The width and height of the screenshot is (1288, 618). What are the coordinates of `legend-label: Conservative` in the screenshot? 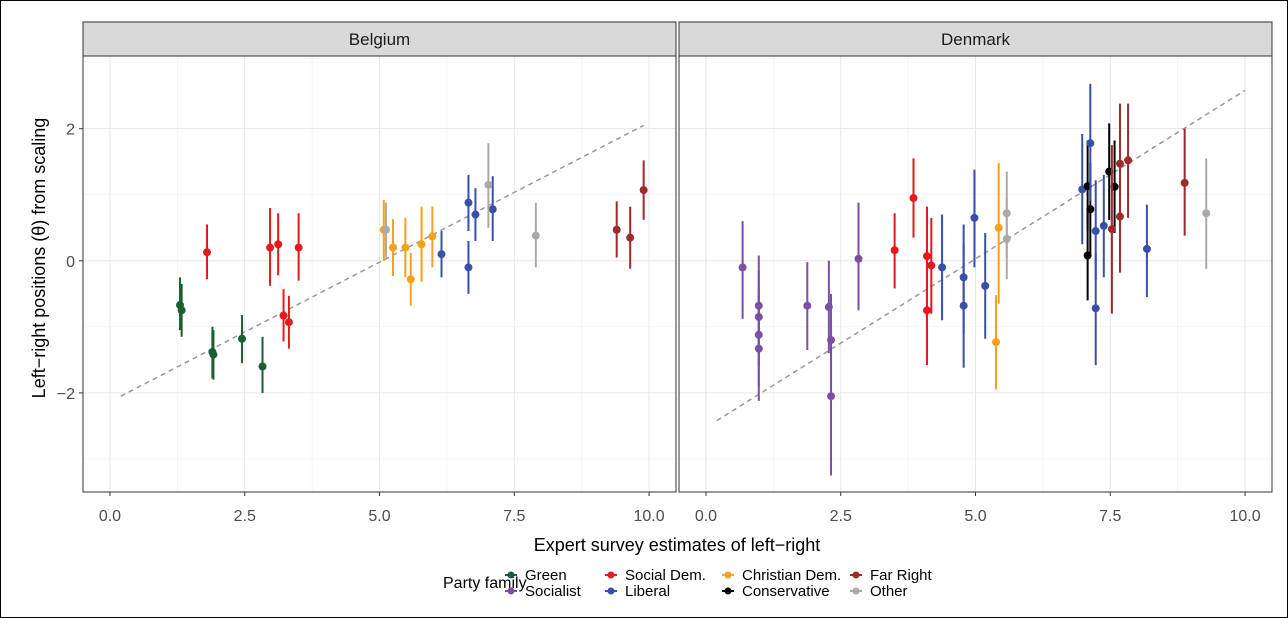 It's located at (786, 591).